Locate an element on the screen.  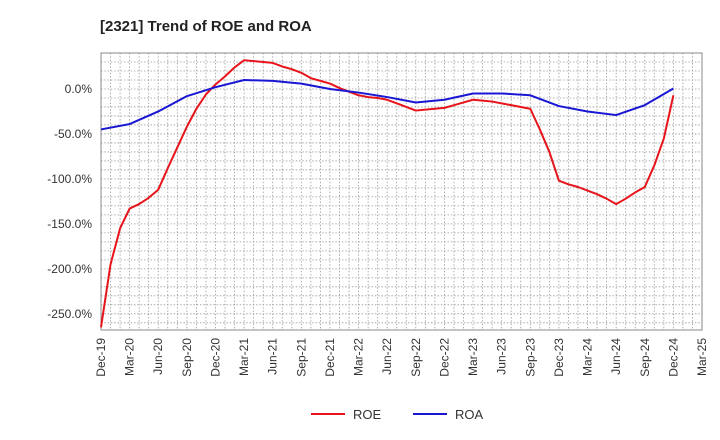
legend-label-roa: ROA is located at coordinates (469, 414).